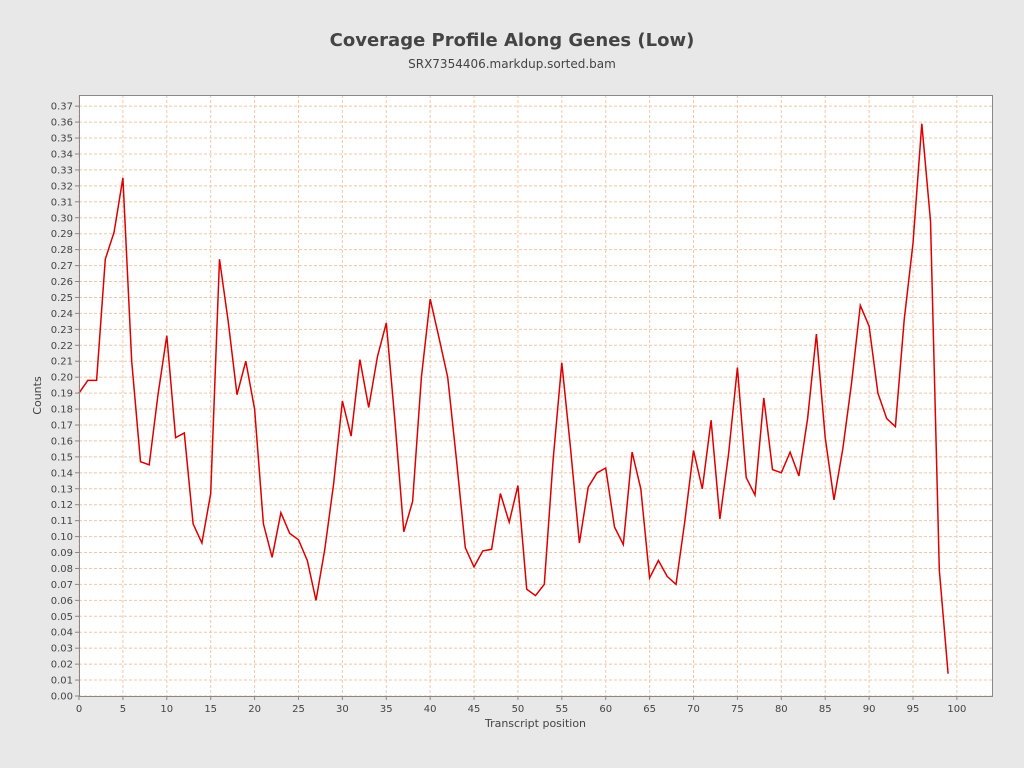 Image resolution: width=1024 pixels, height=768 pixels. I want to click on y-tick-label: 0.04, so click(62, 633).